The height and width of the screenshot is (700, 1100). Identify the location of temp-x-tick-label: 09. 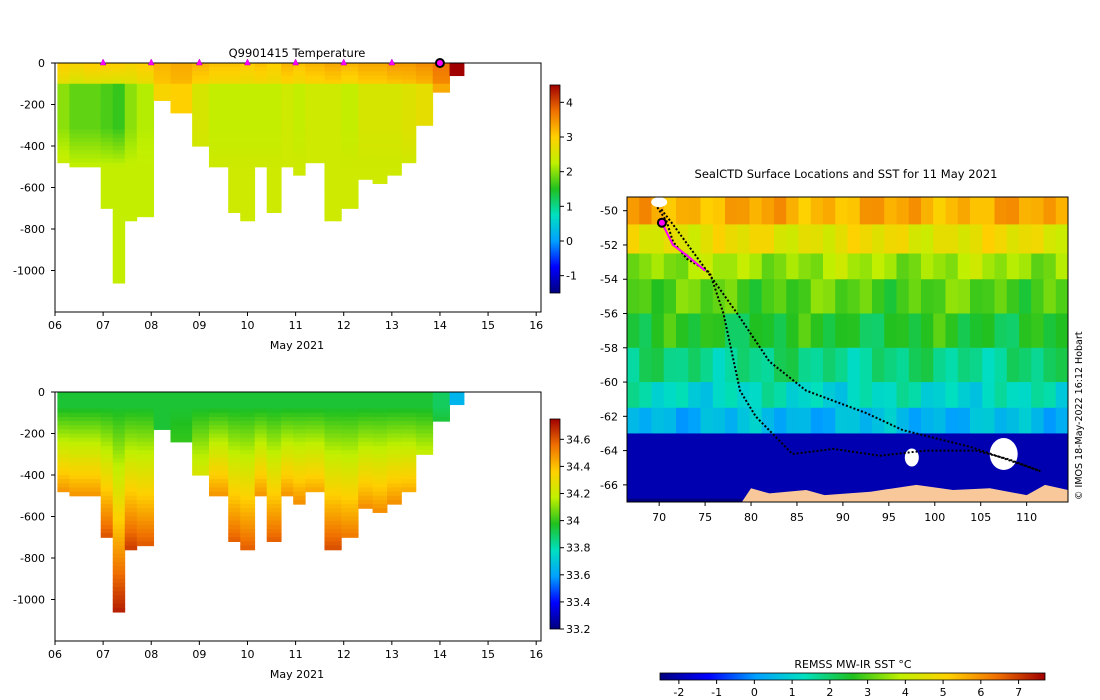
(199, 325).